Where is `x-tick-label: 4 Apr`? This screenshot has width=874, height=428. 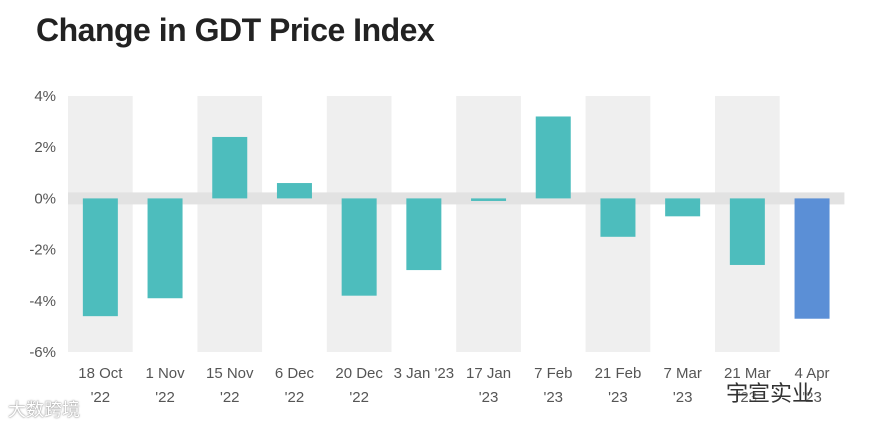
x-tick-label: 4 Apr is located at coordinates (812, 373).